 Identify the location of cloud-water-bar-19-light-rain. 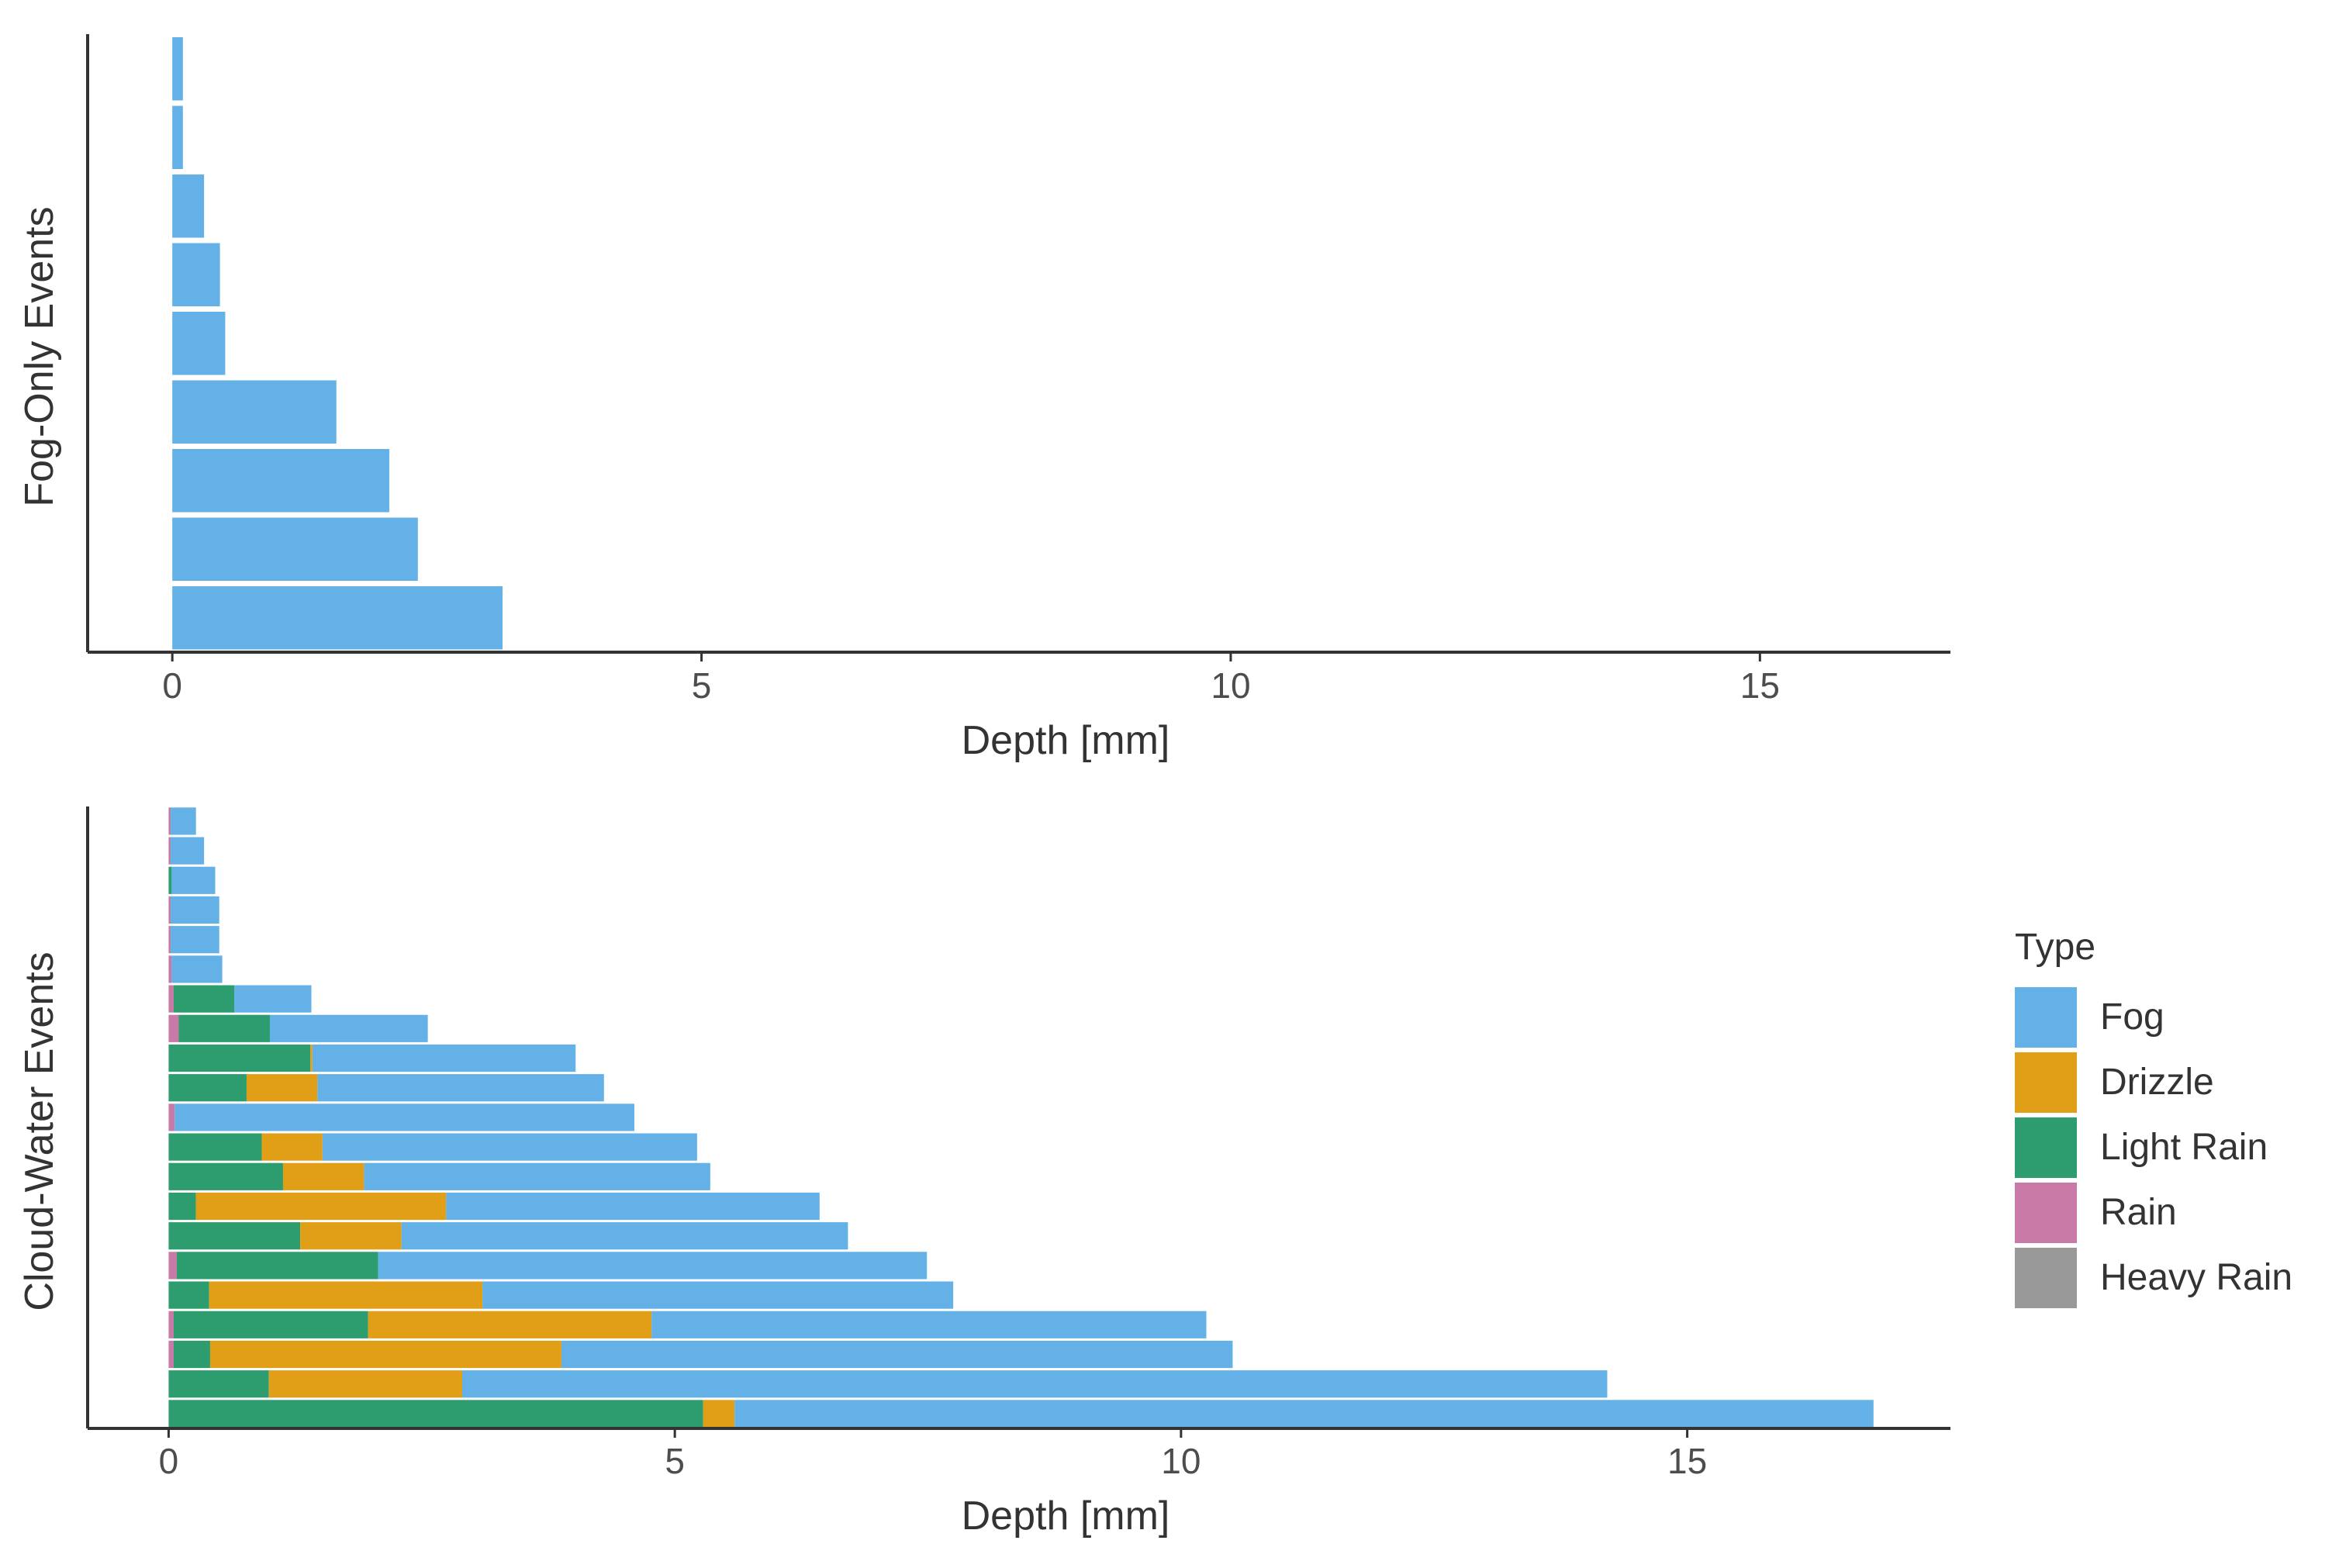
(191, 1354).